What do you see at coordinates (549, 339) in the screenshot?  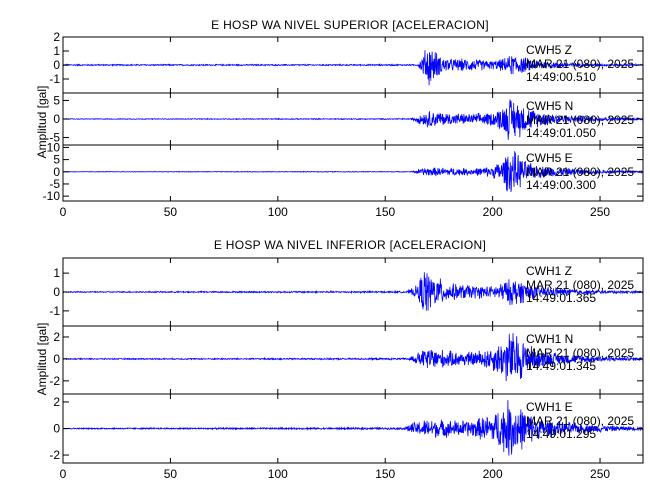 I see `station-component-label: CWH1 N` at bounding box center [549, 339].